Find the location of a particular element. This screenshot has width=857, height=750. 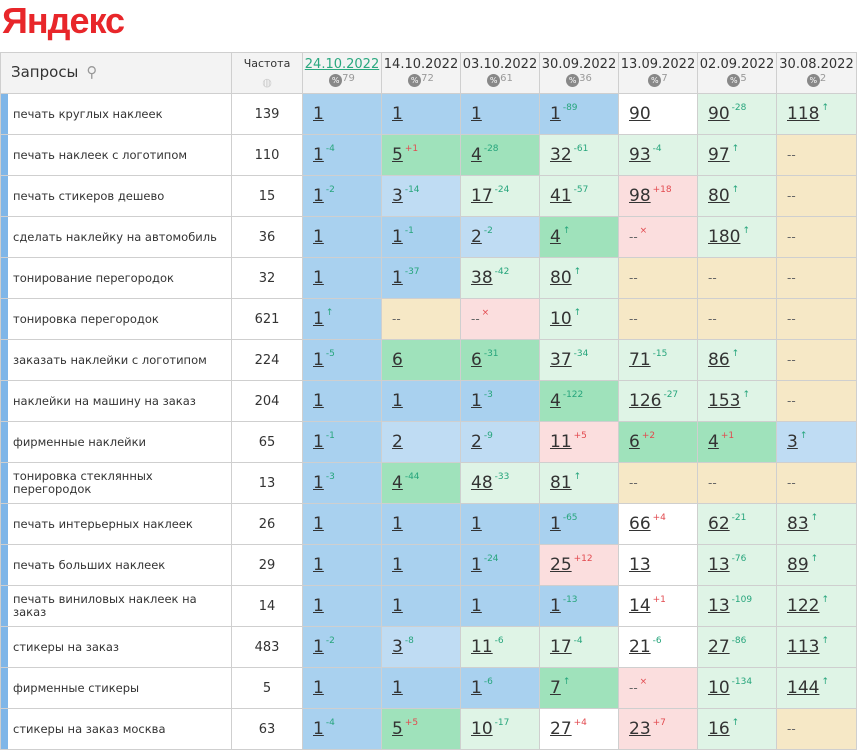

position: 25 is located at coordinates (561, 565).